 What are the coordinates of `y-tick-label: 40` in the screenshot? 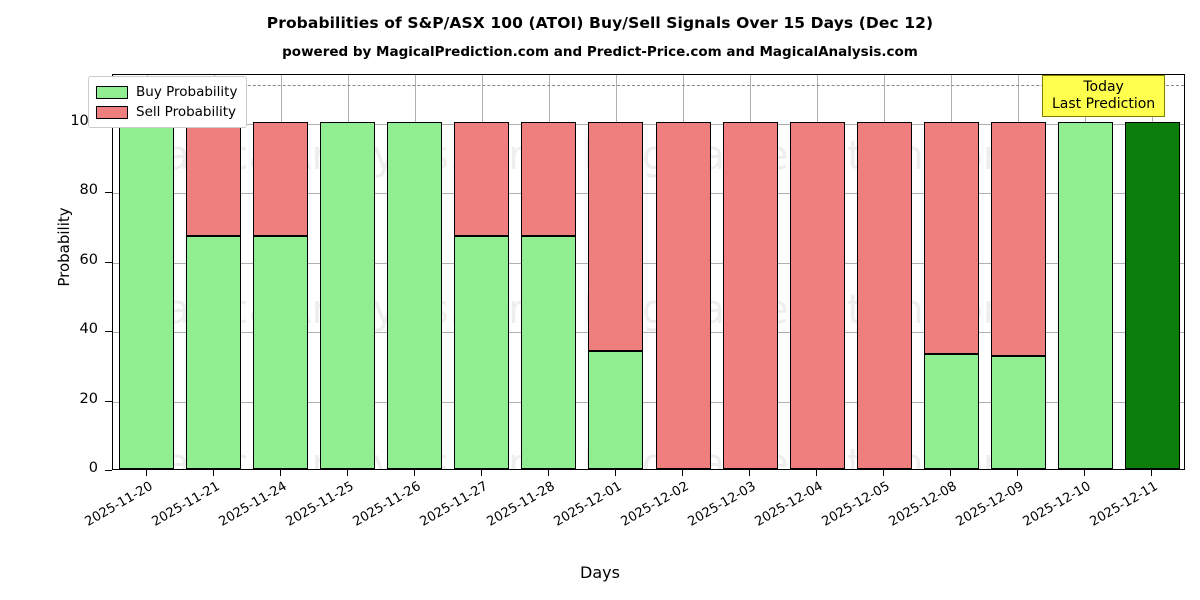 It's located at (88, 329).